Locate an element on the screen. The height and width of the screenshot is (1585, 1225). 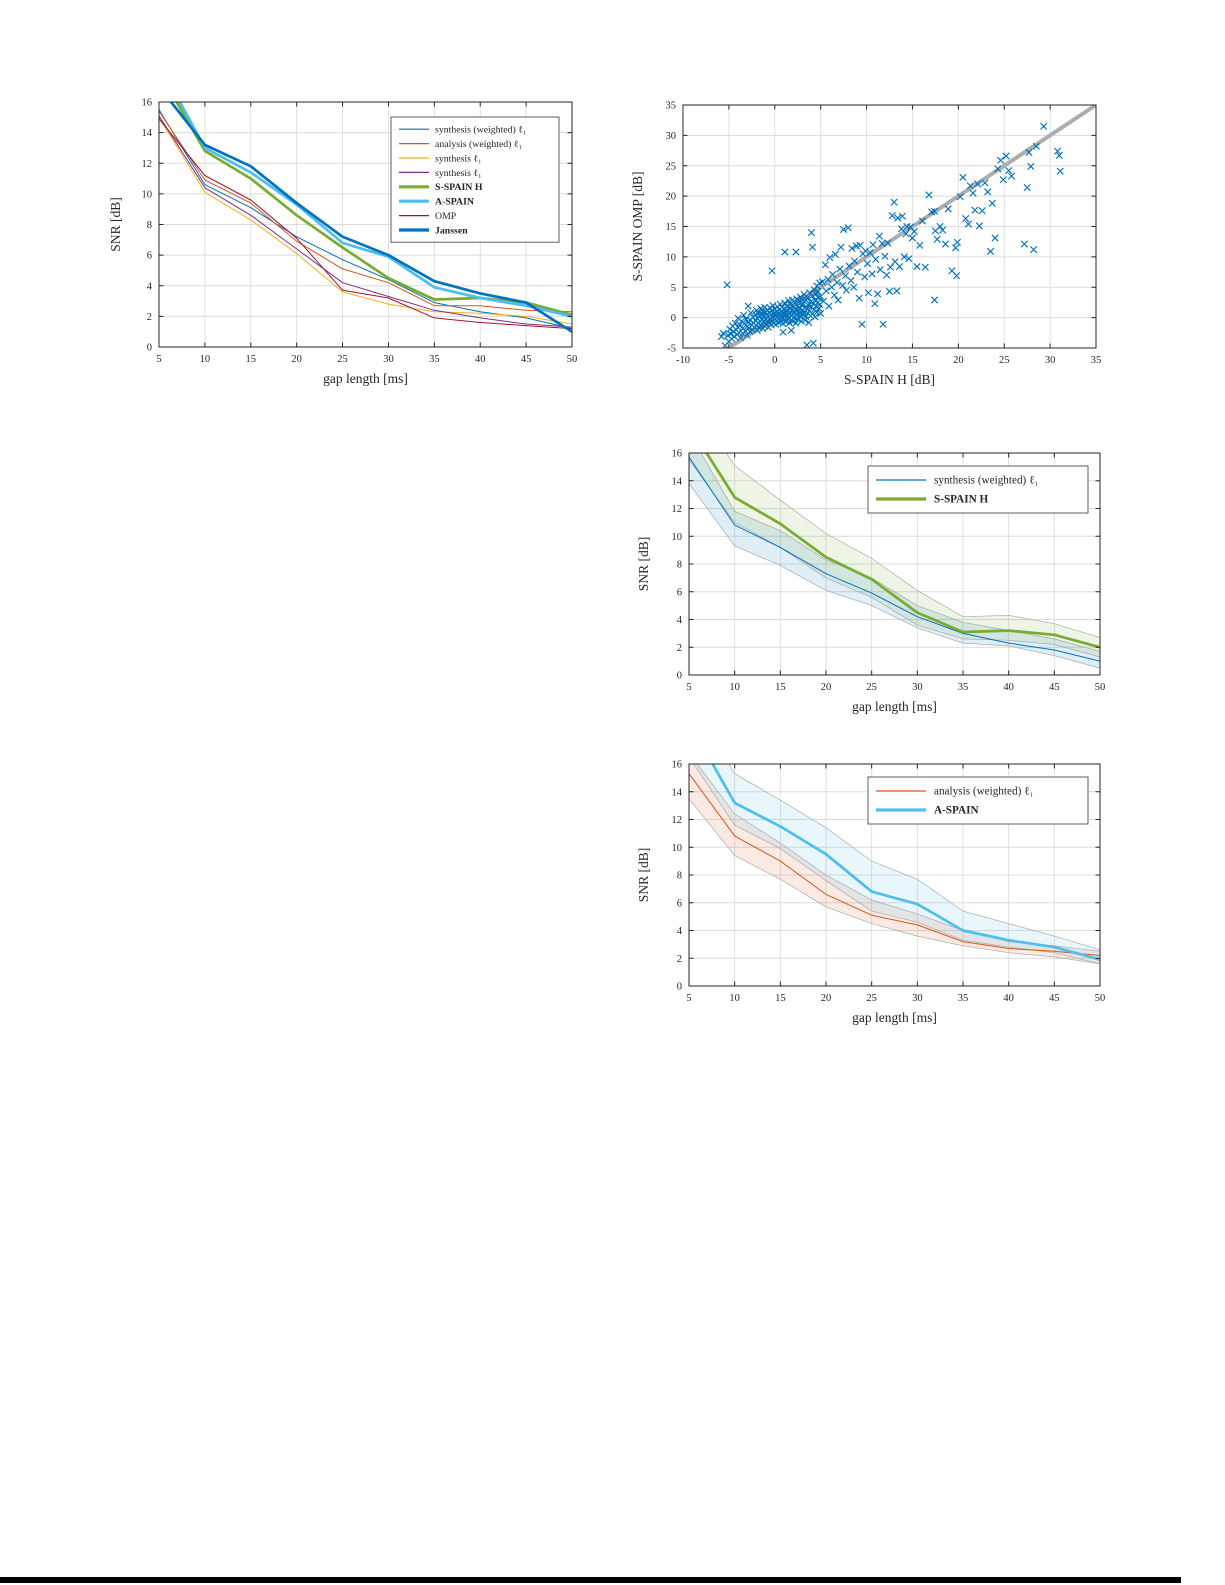
scatter-points is located at coordinates (890, 235).